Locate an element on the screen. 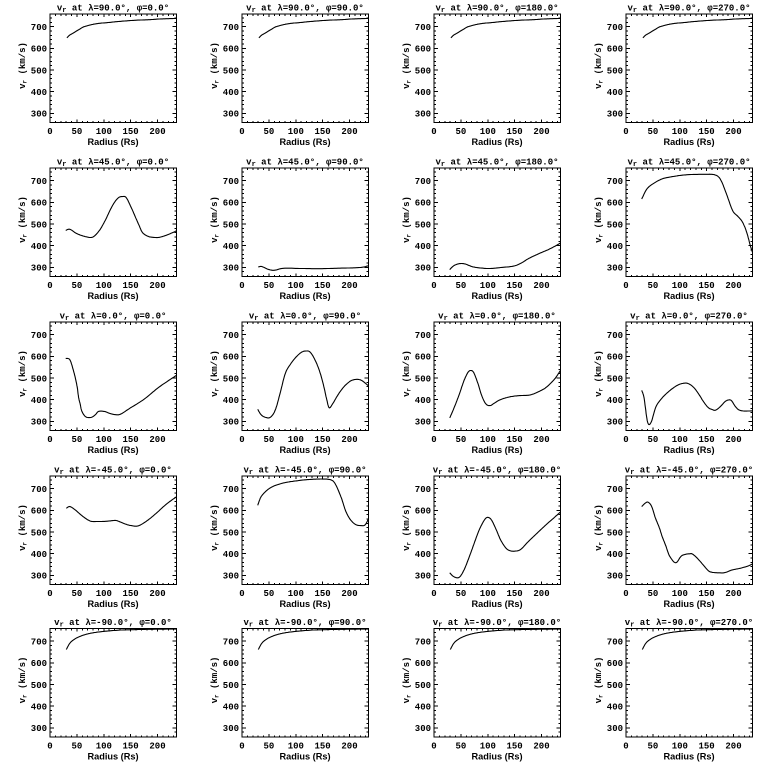 This screenshot has height=768, width=768. svg-text: vr at λ=45.0°, φ=270.0° is located at coordinates (688, 164).